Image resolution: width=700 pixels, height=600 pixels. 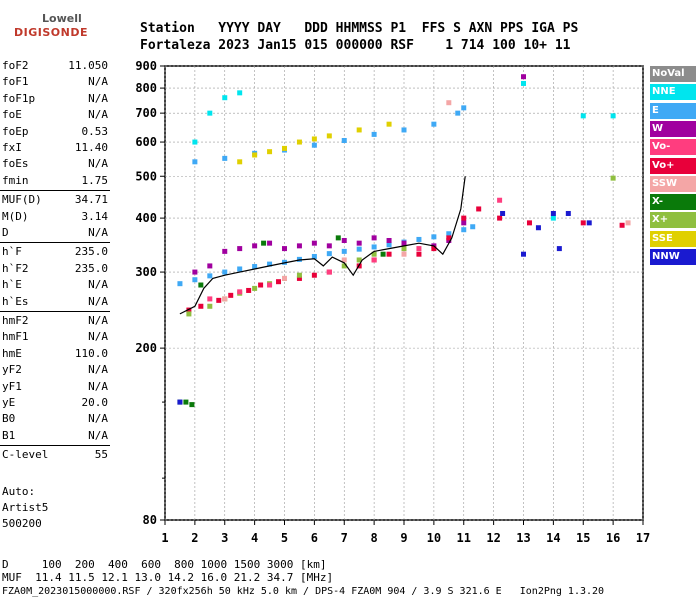 What do you see at coordinates (55, 66) in the screenshot?
I see `param-row: foF2 11.050` at bounding box center [55, 66].